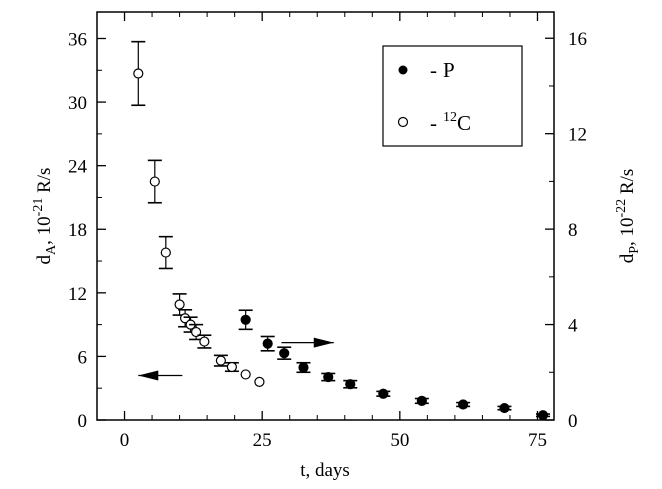 Image resolution: width=662 pixels, height=489 pixels. What do you see at coordinates (325, 470) in the screenshot?
I see `x-axis-label: t, days` at bounding box center [325, 470].